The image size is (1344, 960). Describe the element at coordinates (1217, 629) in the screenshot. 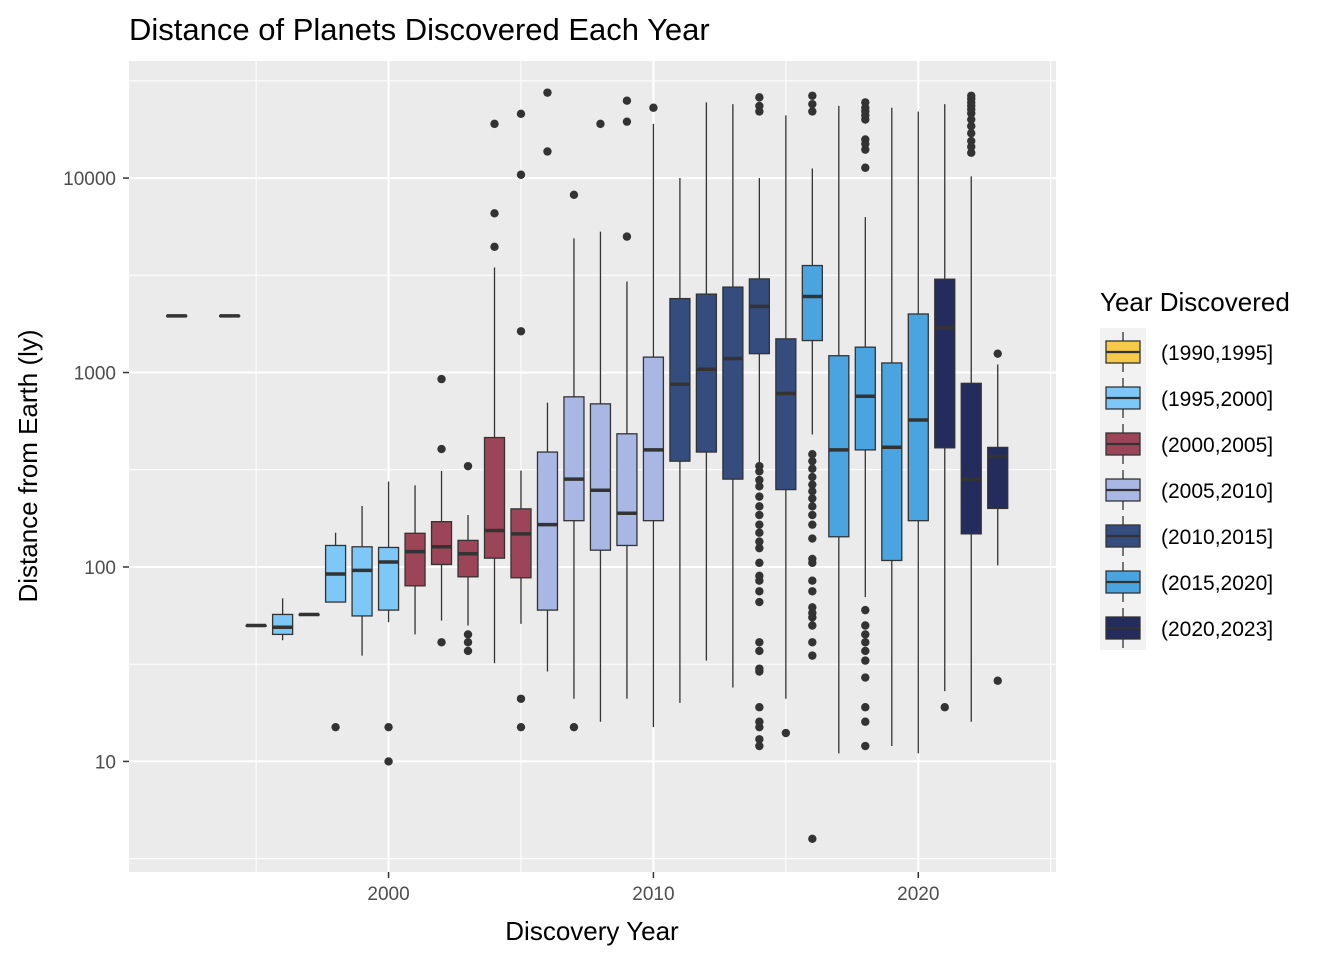

I see `legend-label: (2020,2023]` at that location.